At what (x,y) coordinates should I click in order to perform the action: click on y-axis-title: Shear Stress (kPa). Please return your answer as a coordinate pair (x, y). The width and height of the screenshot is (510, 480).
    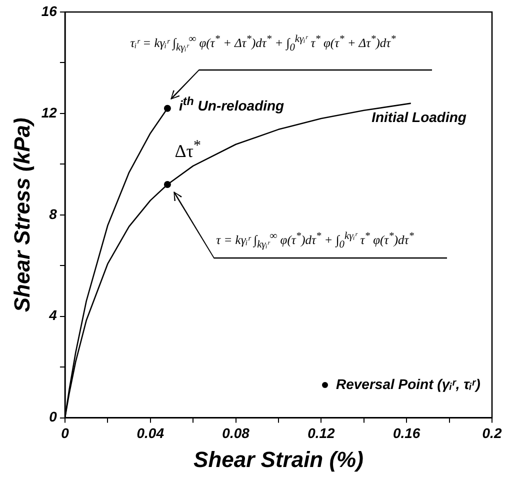
    Looking at the image, I should click on (21, 215).